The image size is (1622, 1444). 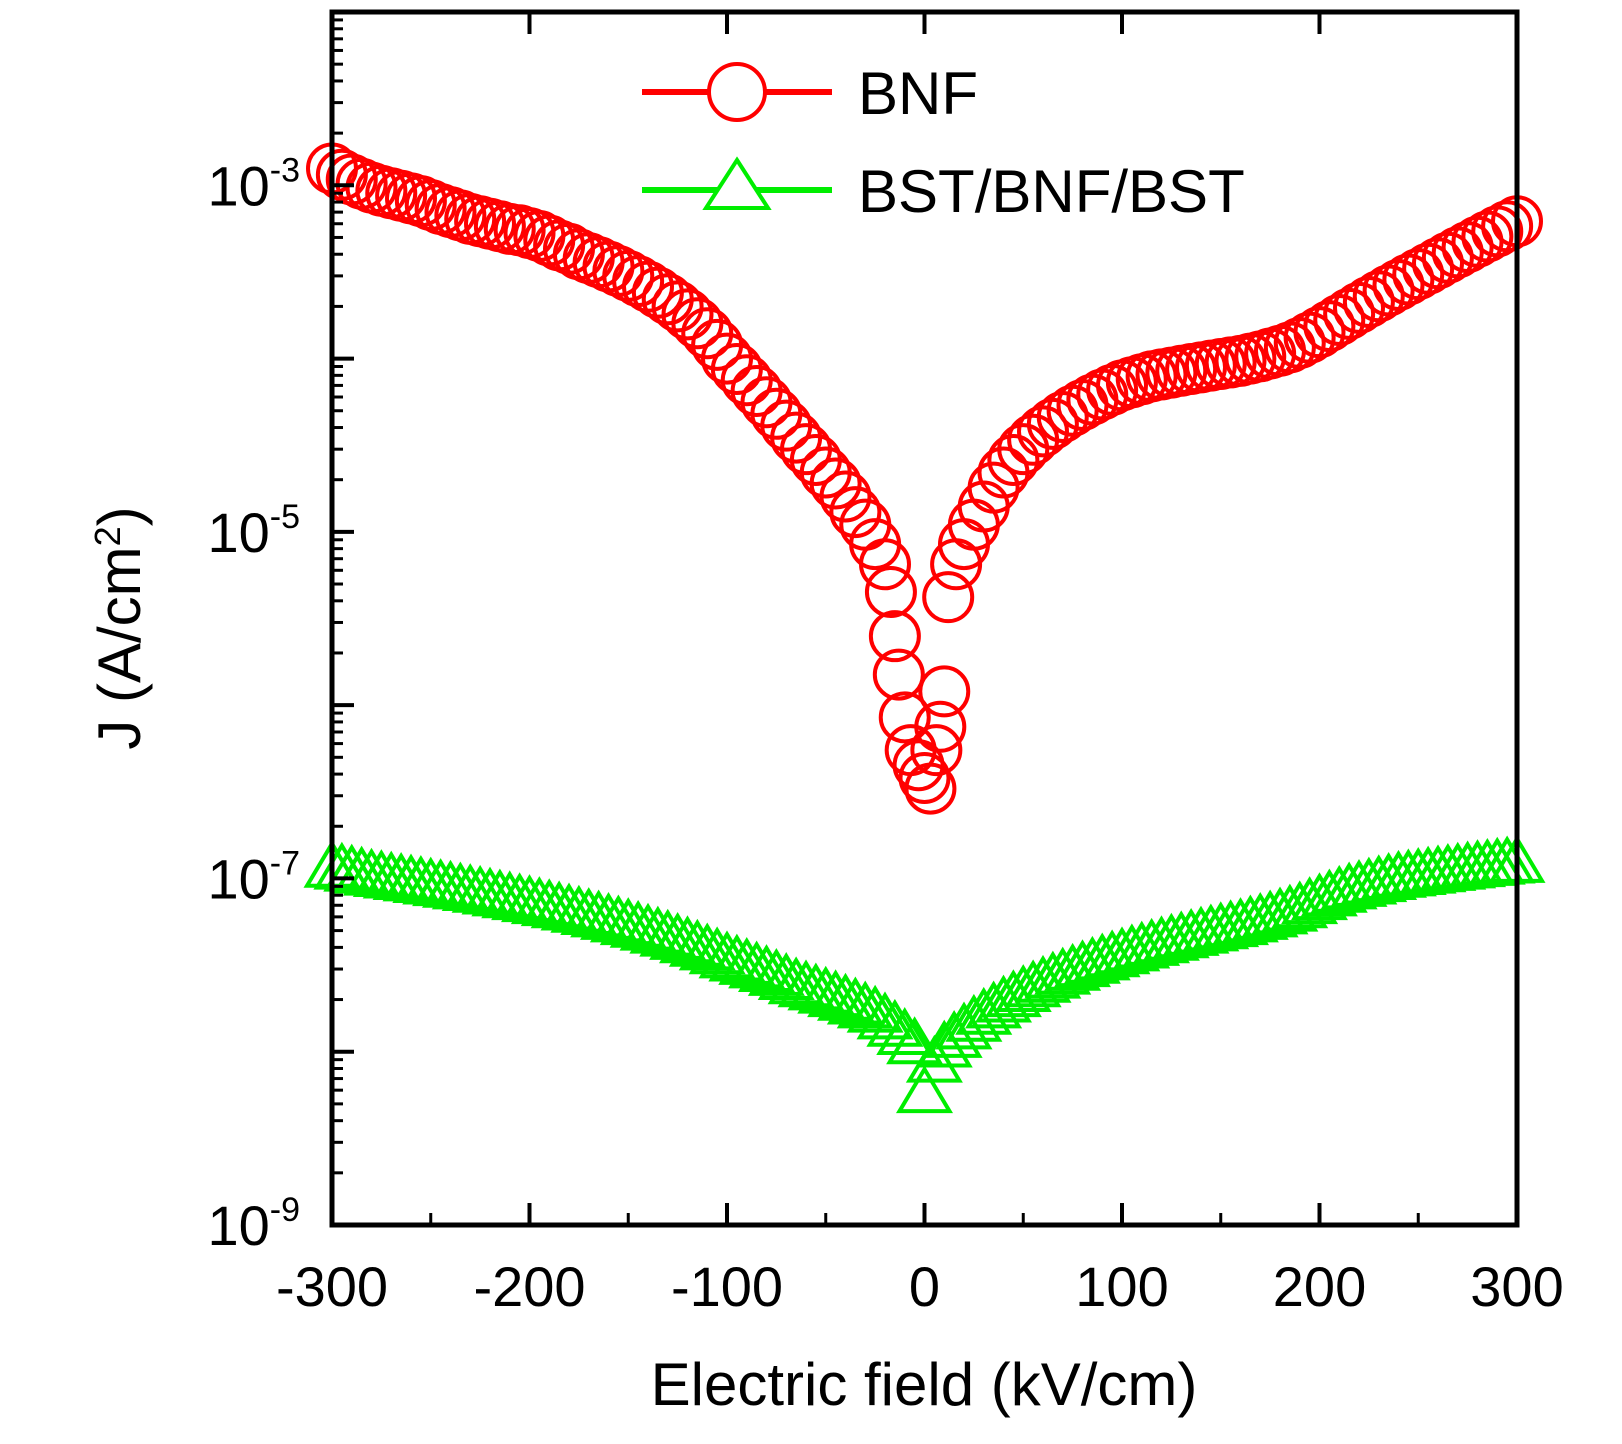 I want to click on legend-label-bnf: BNF, so click(x=918, y=93).